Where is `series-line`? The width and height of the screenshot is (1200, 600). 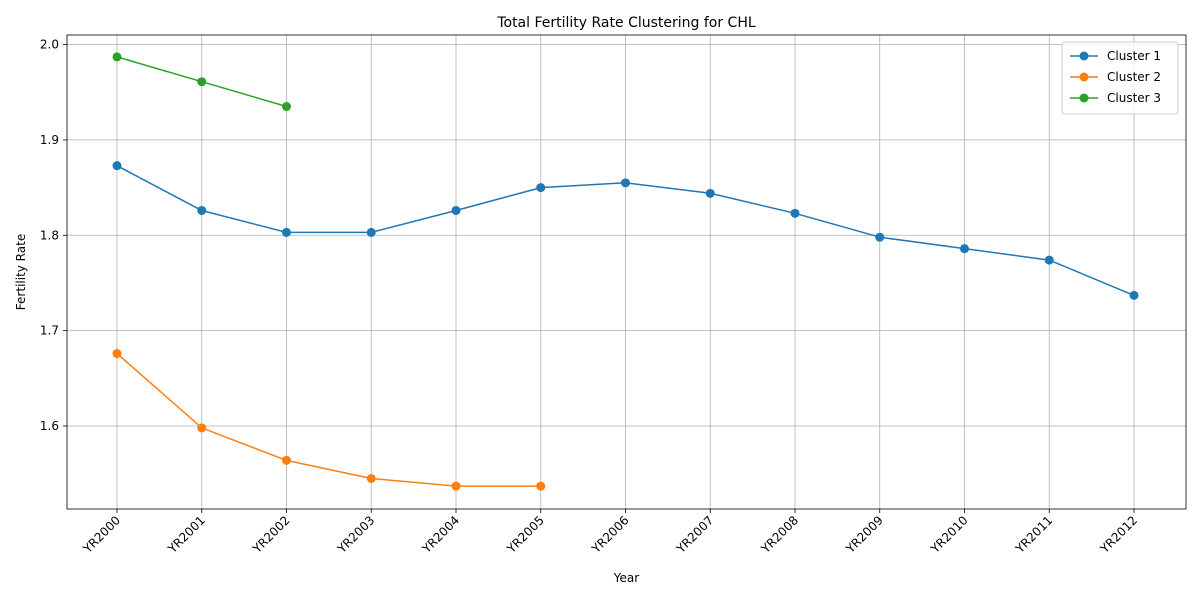
series-line is located at coordinates (328, 419).